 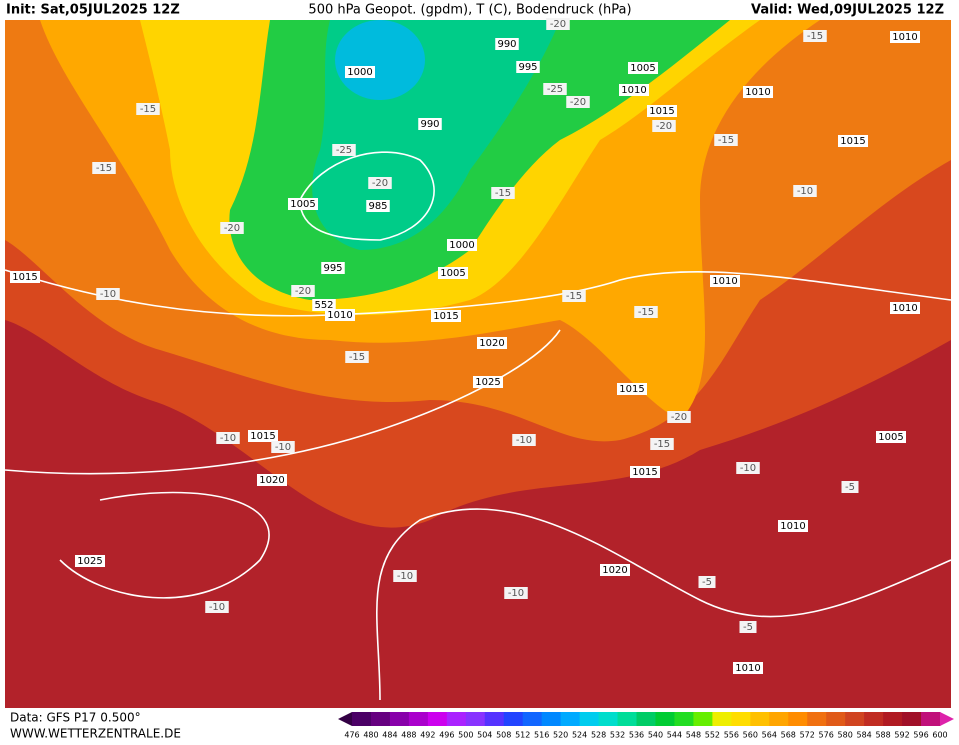 What do you see at coordinates (845, 735) in the screenshot?
I see `colorbar-label: 580` at bounding box center [845, 735].